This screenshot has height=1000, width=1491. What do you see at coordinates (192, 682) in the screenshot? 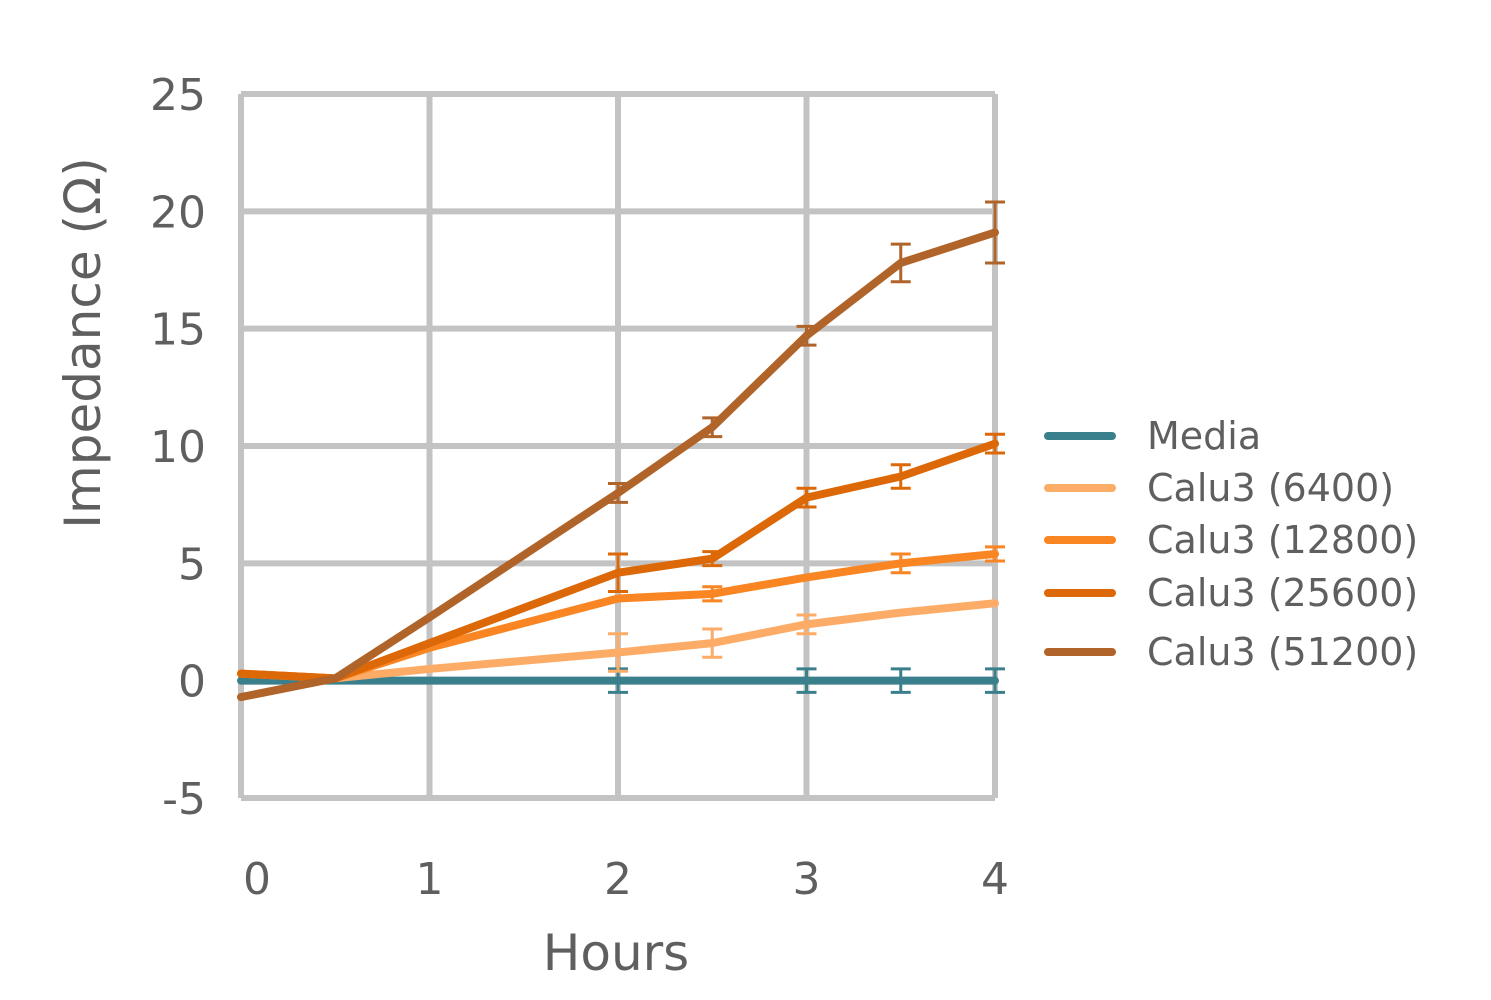
I see `y-tick-label: 0` at bounding box center [192, 682].